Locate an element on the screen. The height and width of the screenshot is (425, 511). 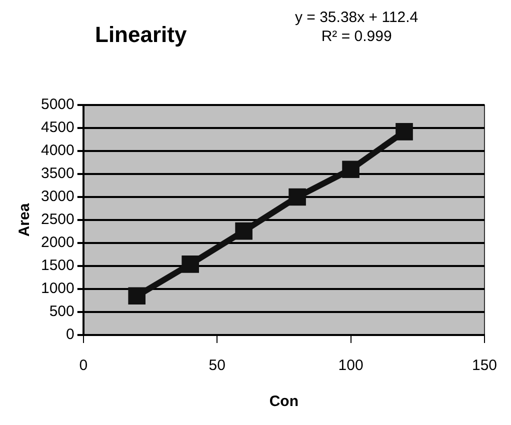
y-tick-label: 2000 is located at coordinates (57, 243).